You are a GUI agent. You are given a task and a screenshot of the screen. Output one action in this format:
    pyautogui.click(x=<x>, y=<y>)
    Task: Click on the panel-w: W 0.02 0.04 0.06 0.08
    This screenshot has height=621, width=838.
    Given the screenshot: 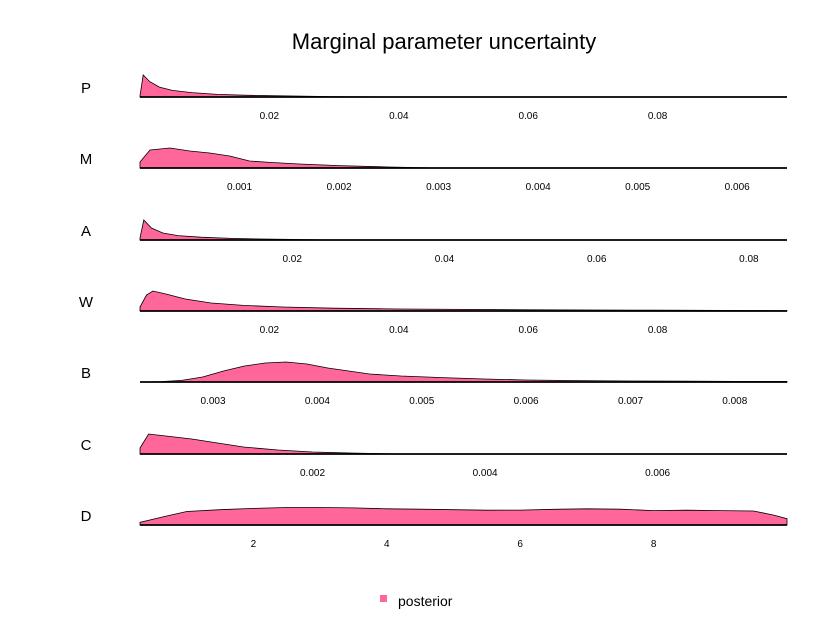 What is the action you would take?
    pyautogui.click(x=433, y=313)
    